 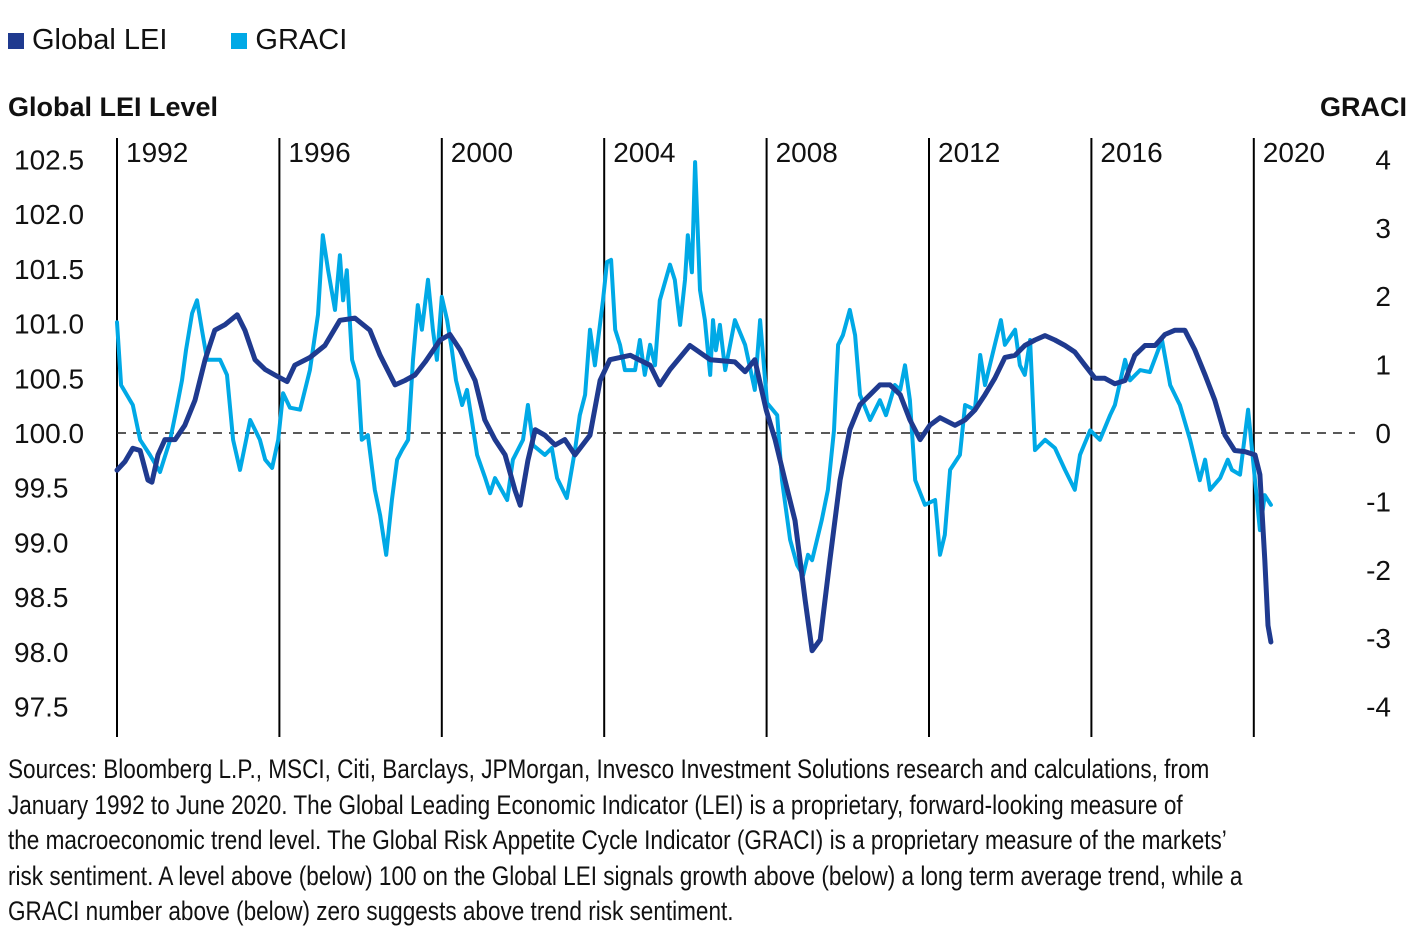 I want to click on year-marker-label: 2000, so click(x=482, y=152).